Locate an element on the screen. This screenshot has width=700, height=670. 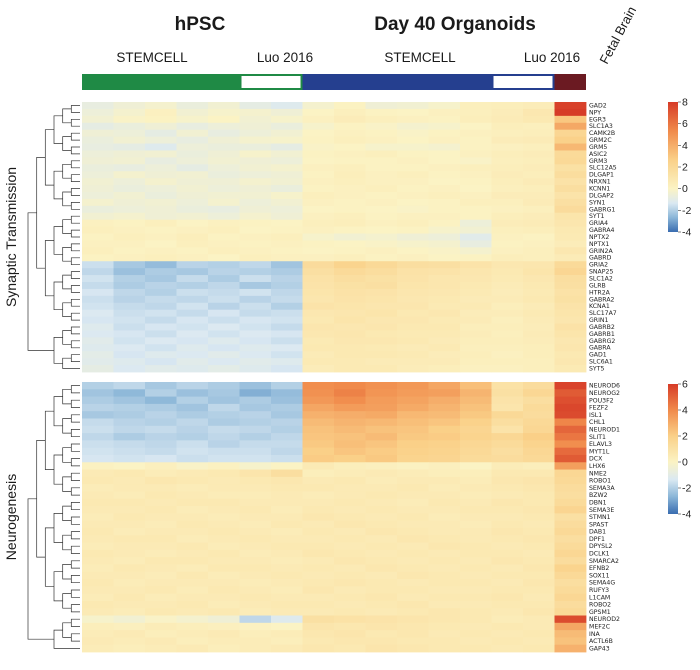
gene-label: SEMA3E is located at coordinates (601, 510).